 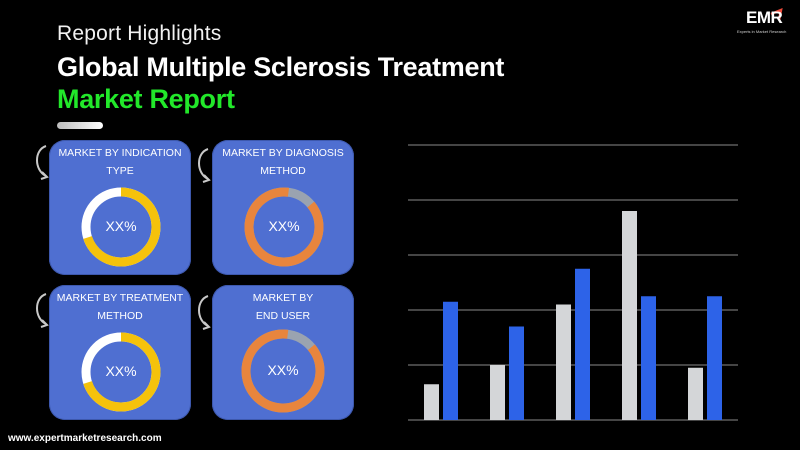 I want to click on bar-series2-item2, so click(x=516, y=373).